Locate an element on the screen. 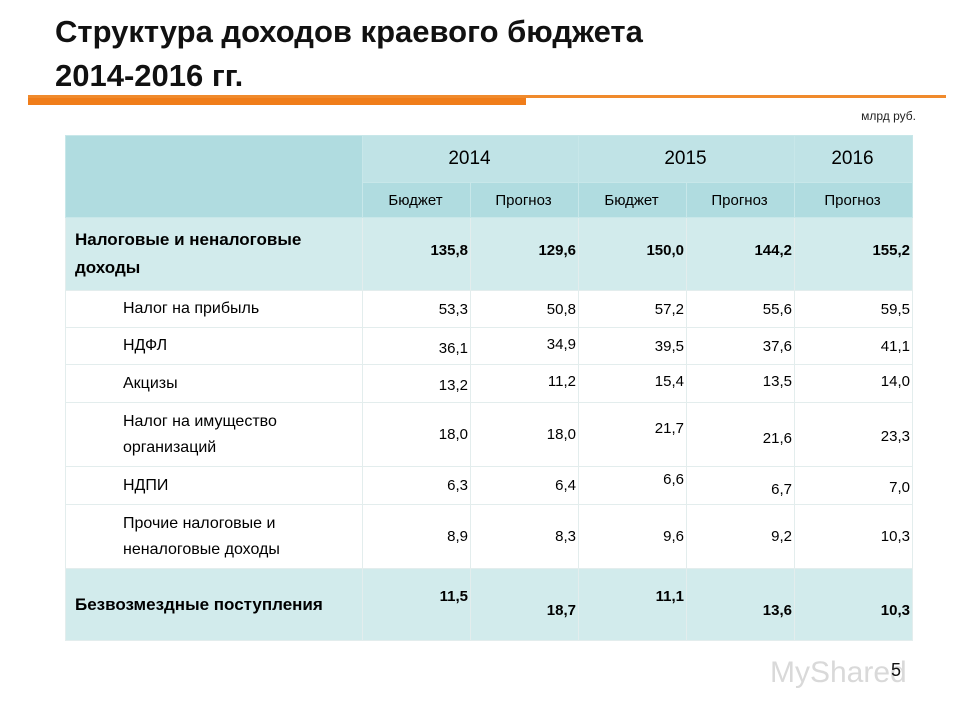 Image resolution: width=960 pixels, height=720 pixels. value-cell: 135,8 is located at coordinates (416, 254).